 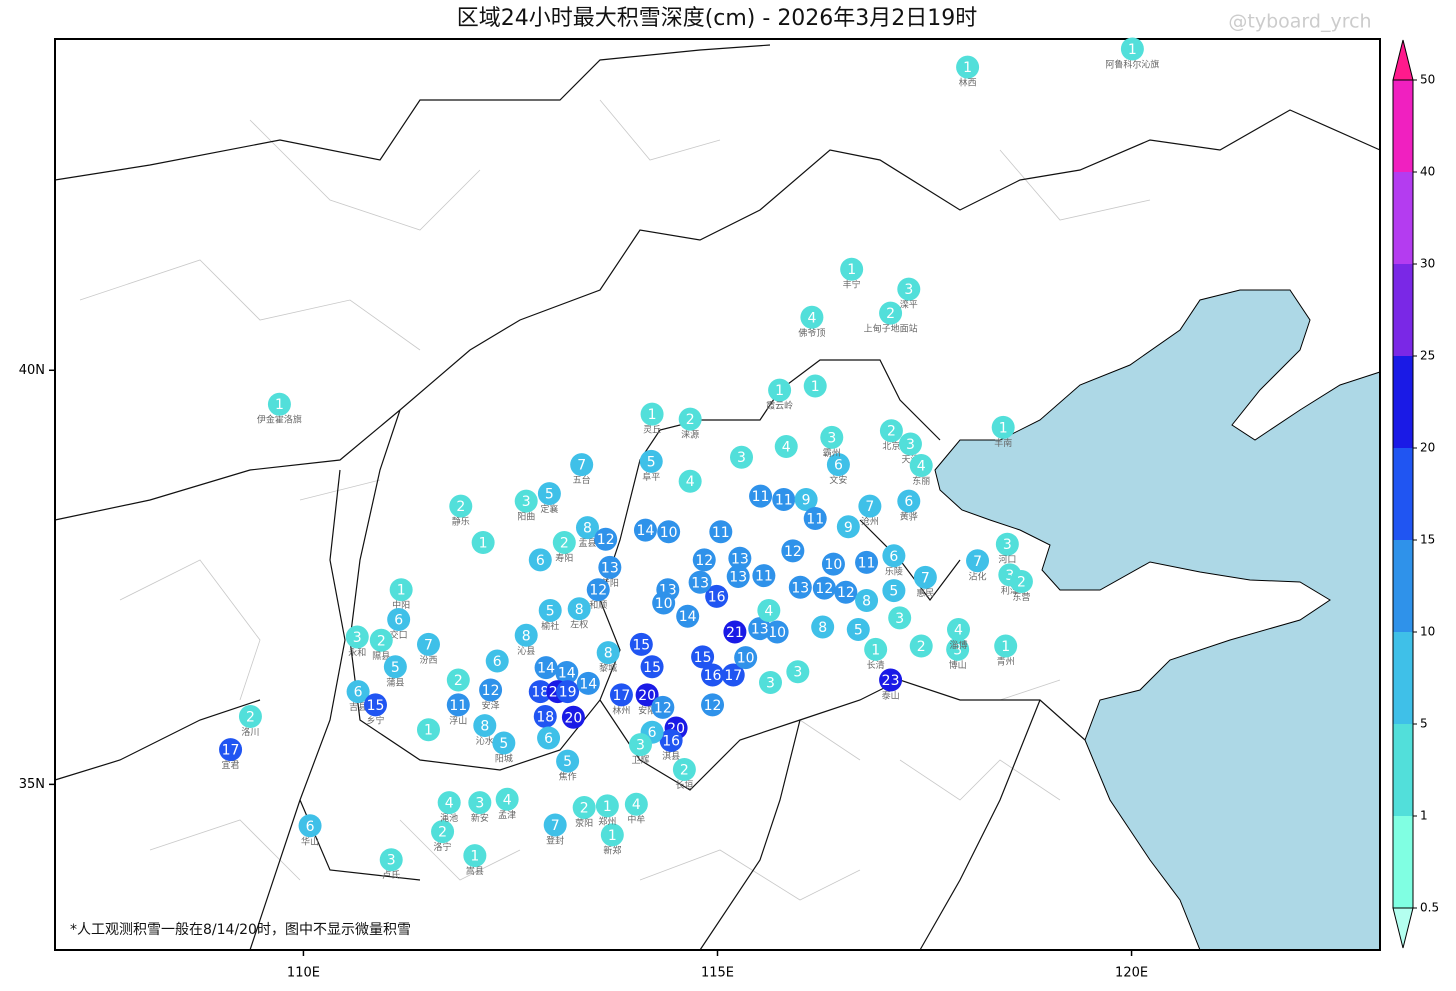 What do you see at coordinates (1007, 560) in the screenshot?
I see `station-name: 河口` at bounding box center [1007, 560].